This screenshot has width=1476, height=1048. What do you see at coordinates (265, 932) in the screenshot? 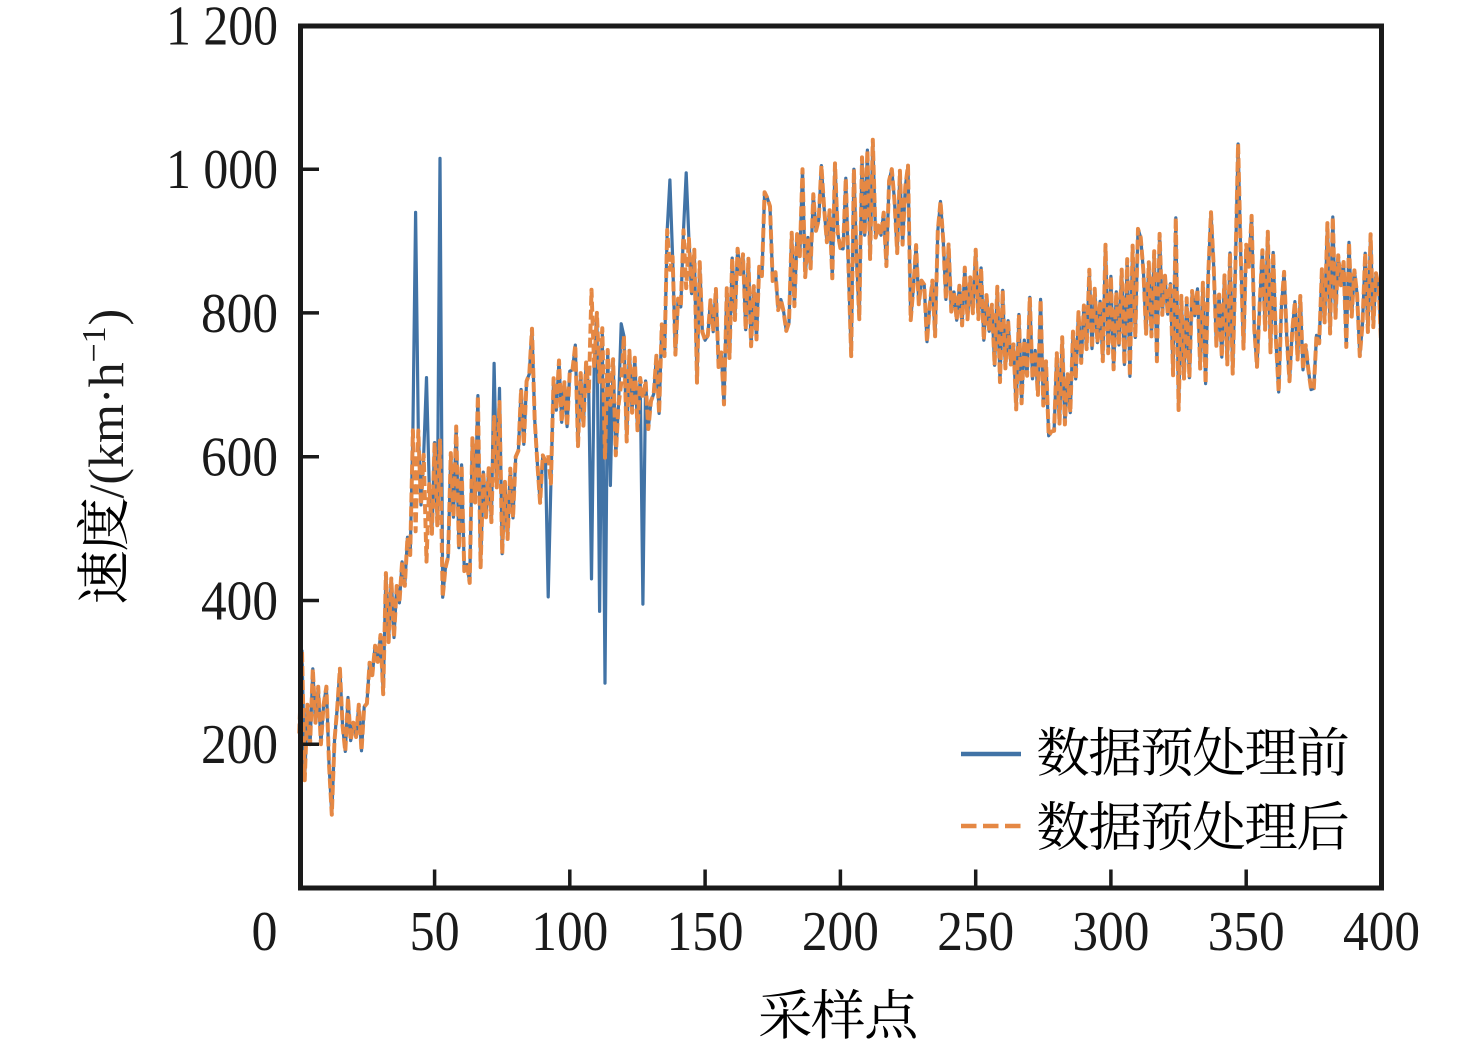
I see `svg-text: 0` at bounding box center [265, 932].